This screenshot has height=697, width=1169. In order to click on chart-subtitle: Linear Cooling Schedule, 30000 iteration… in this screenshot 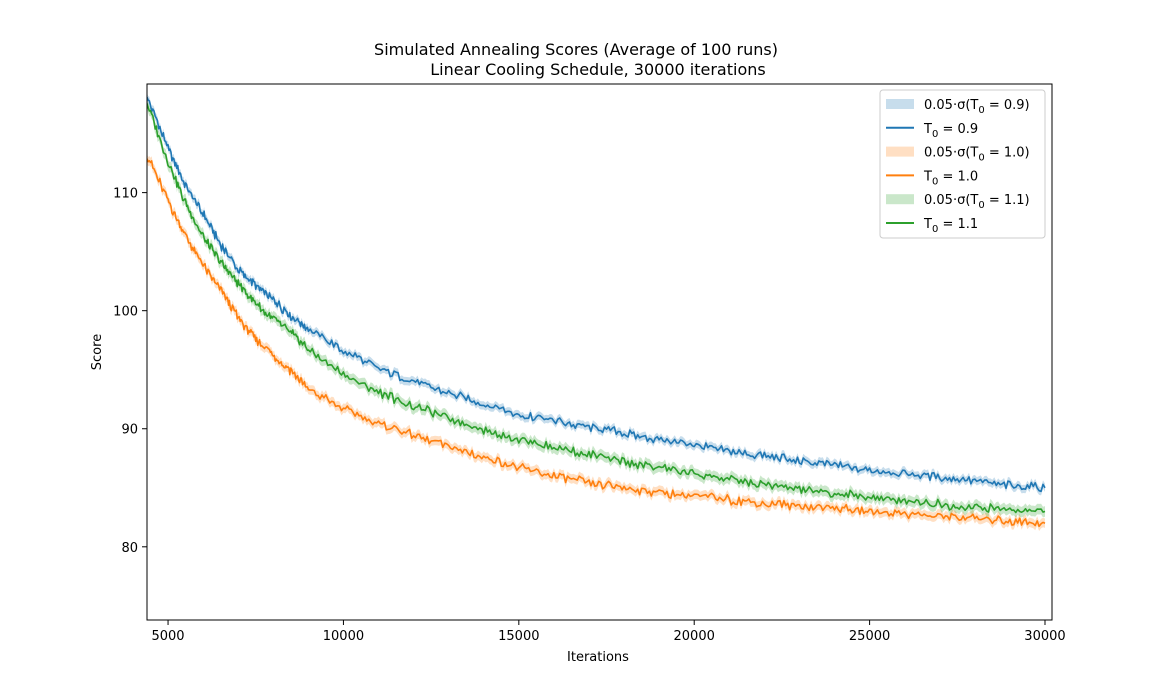, I will do `click(597, 69)`.